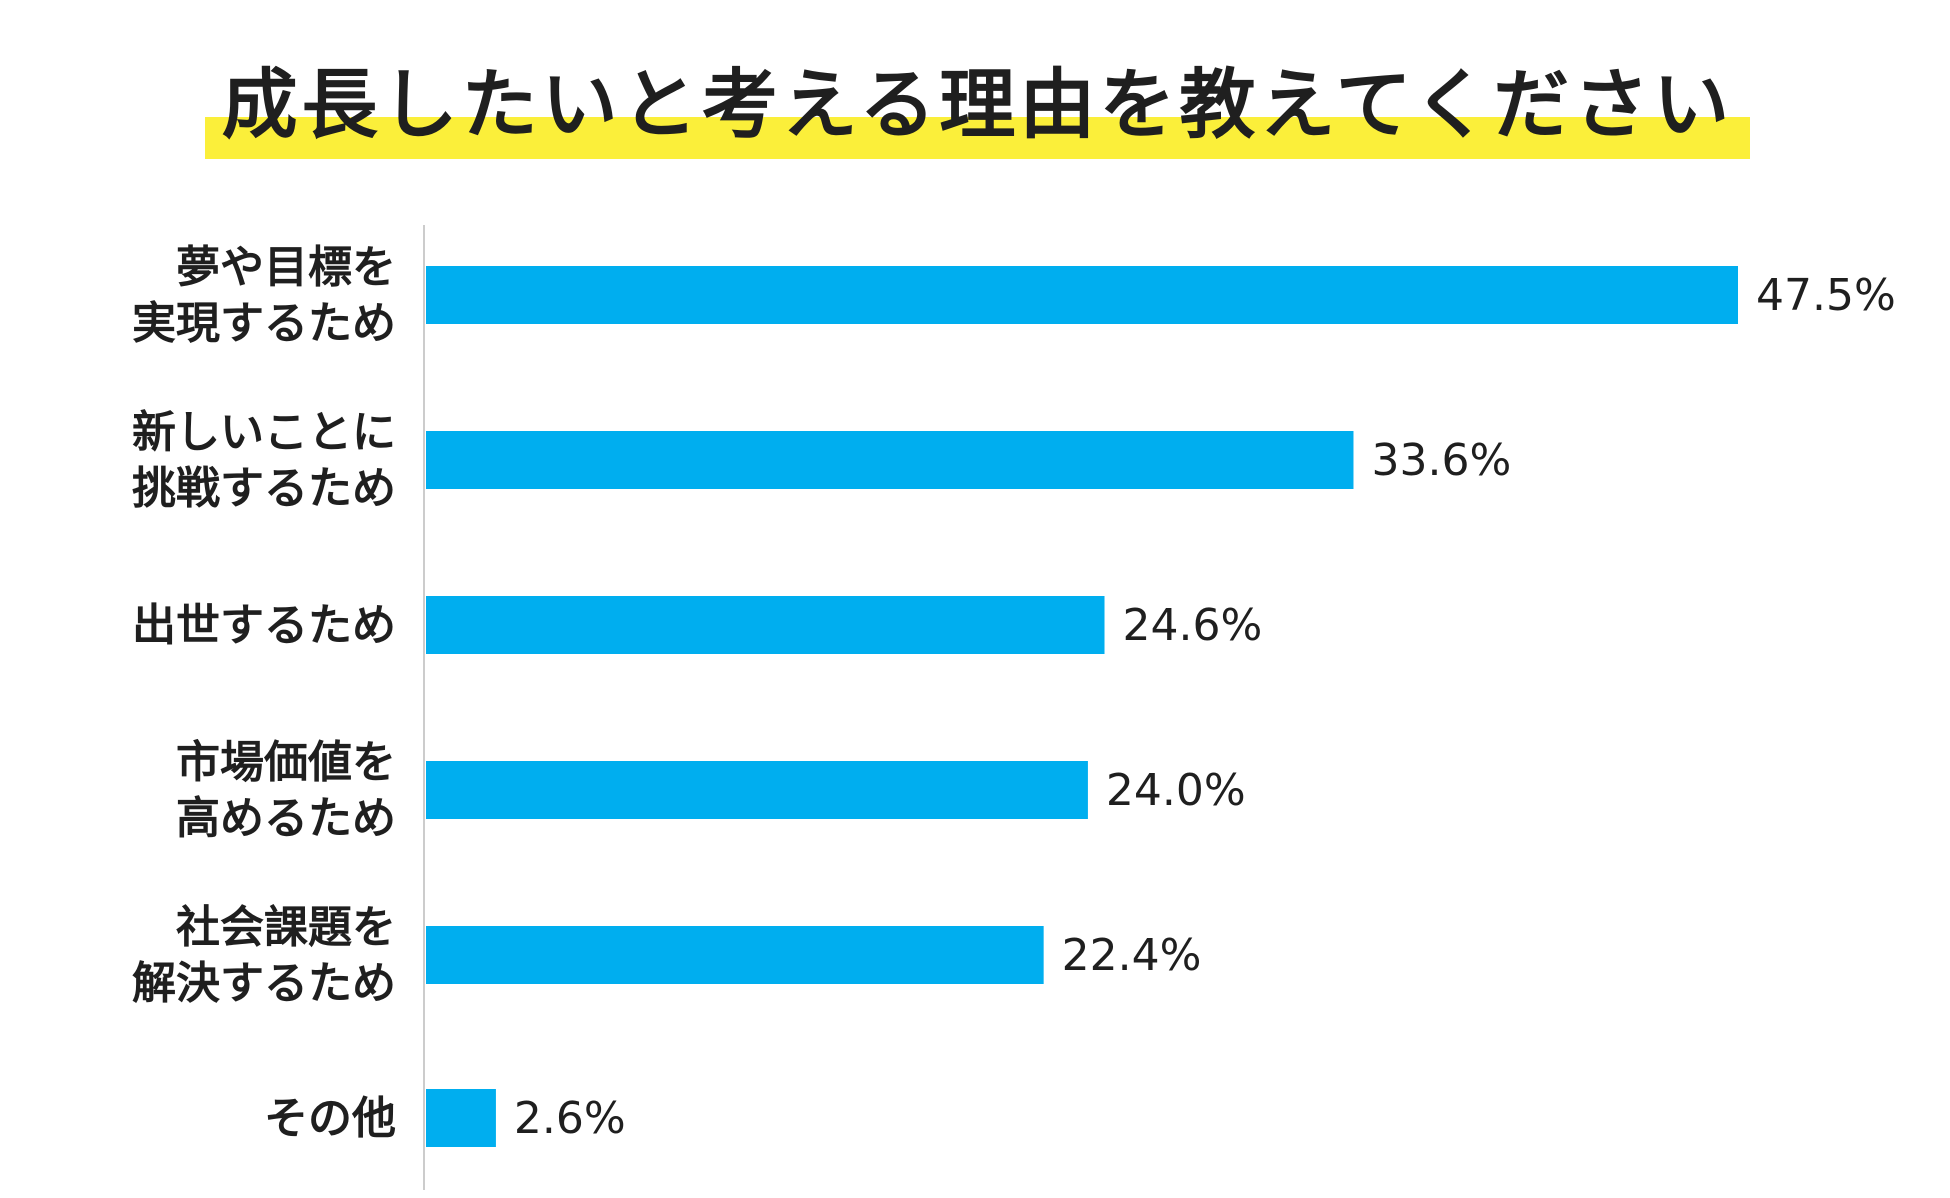 The image size is (1950, 1198). What do you see at coordinates (1826, 295) in the screenshot?
I see `value-label-0: 47.5%` at bounding box center [1826, 295].